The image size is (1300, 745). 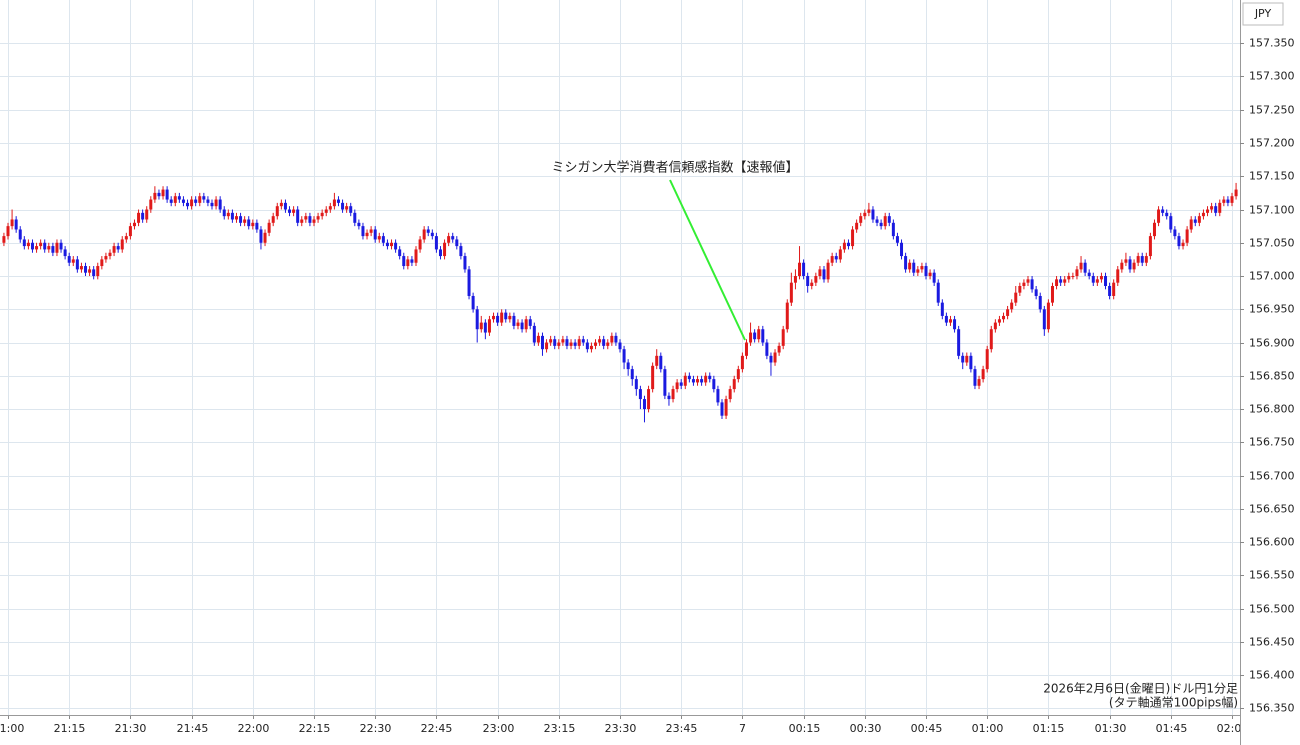 What do you see at coordinates (621, 728) in the screenshot?
I see `x-tick-label: 23:30` at bounding box center [621, 728].